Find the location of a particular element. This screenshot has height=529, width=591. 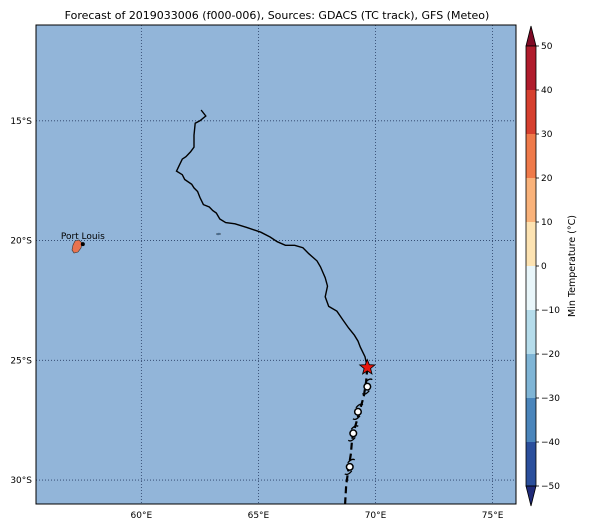

colorbar-tick-label: −10 is located at coordinates (550, 311).